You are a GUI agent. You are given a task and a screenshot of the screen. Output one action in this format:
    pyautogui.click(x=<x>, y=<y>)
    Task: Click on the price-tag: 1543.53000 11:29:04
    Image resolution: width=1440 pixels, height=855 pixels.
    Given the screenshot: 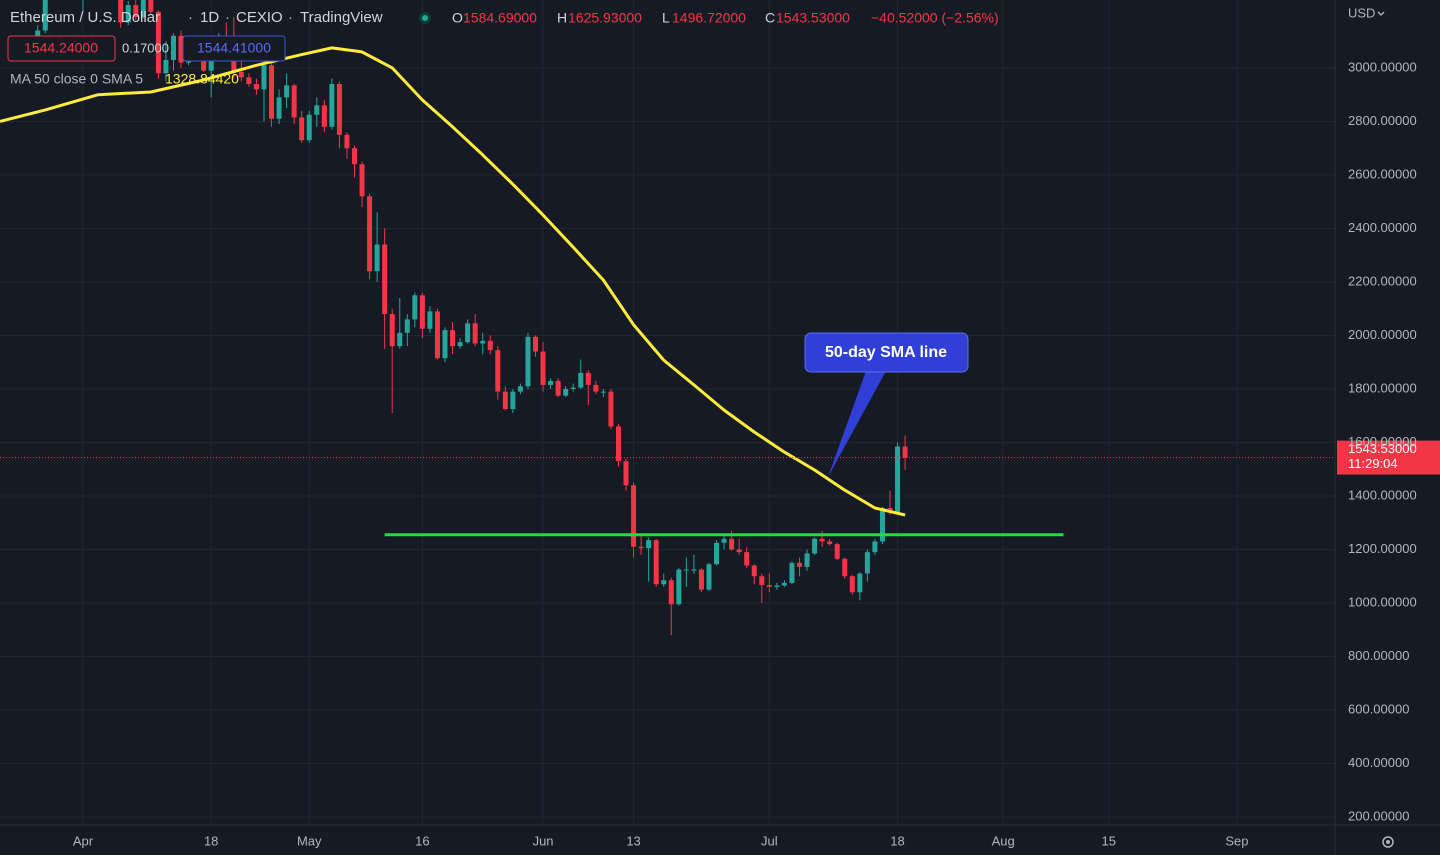 What is the action you would take?
    pyautogui.click(x=1388, y=457)
    